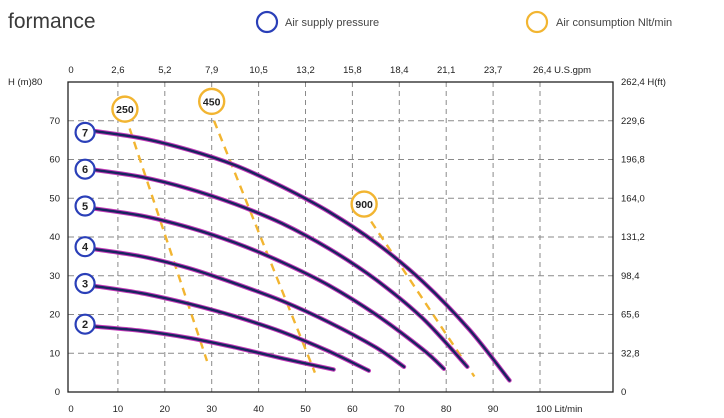 Image resolution: width=724 pixels, height=418 pixels. Describe the element at coordinates (352, 409) in the screenshot. I see `x-tick-label: 60` at that location.